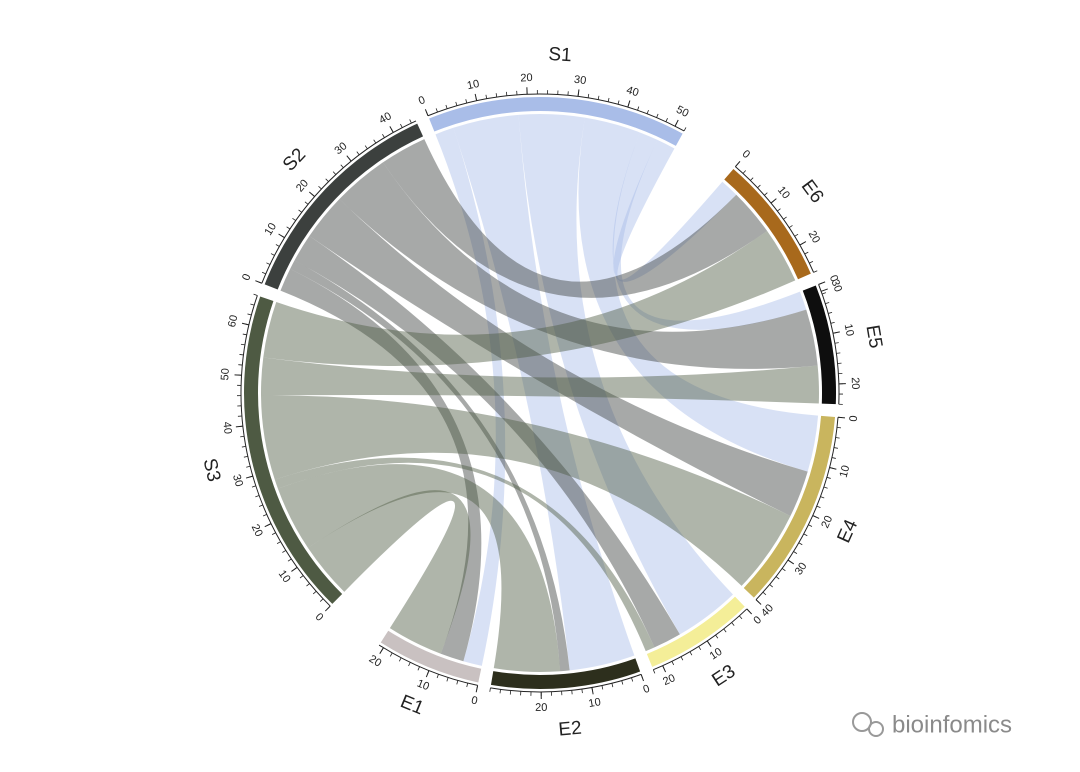 This screenshot has width=1080, height=772. What do you see at coordinates (294, 159) in the screenshot?
I see `sector-label: S2` at bounding box center [294, 159].